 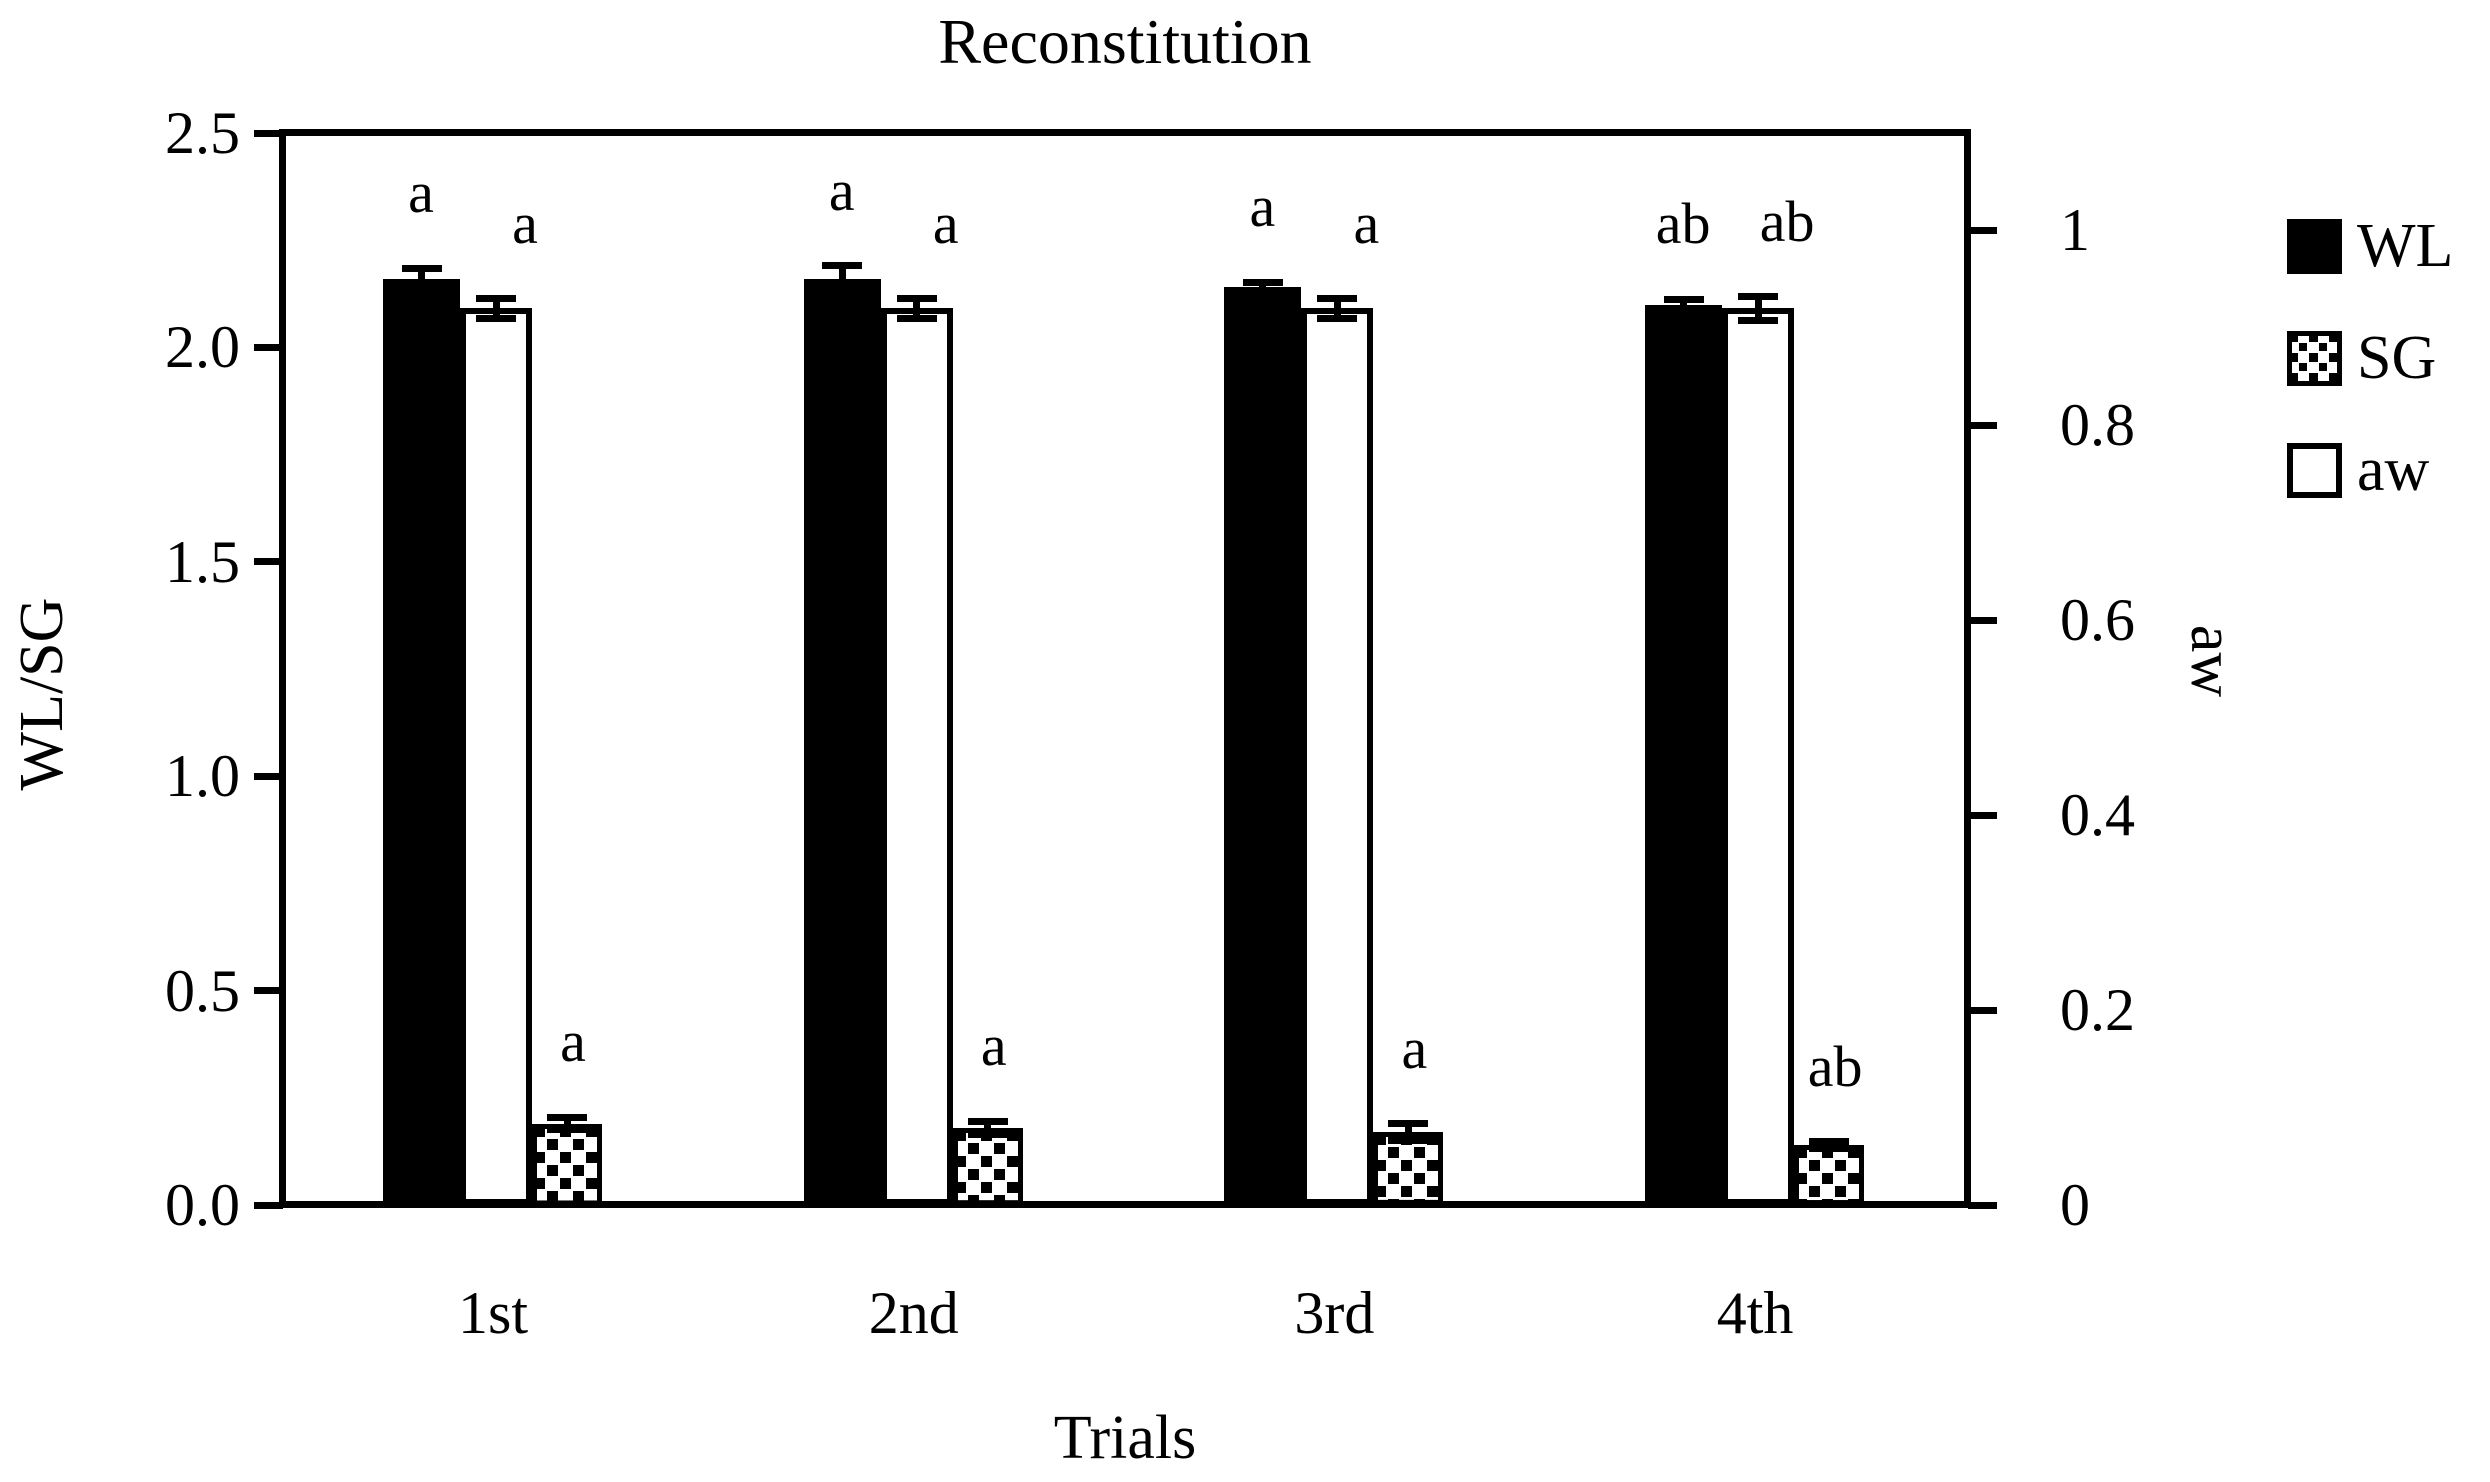 What do you see at coordinates (1758, 756) in the screenshot?
I see `bar-aw-4th` at bounding box center [1758, 756].